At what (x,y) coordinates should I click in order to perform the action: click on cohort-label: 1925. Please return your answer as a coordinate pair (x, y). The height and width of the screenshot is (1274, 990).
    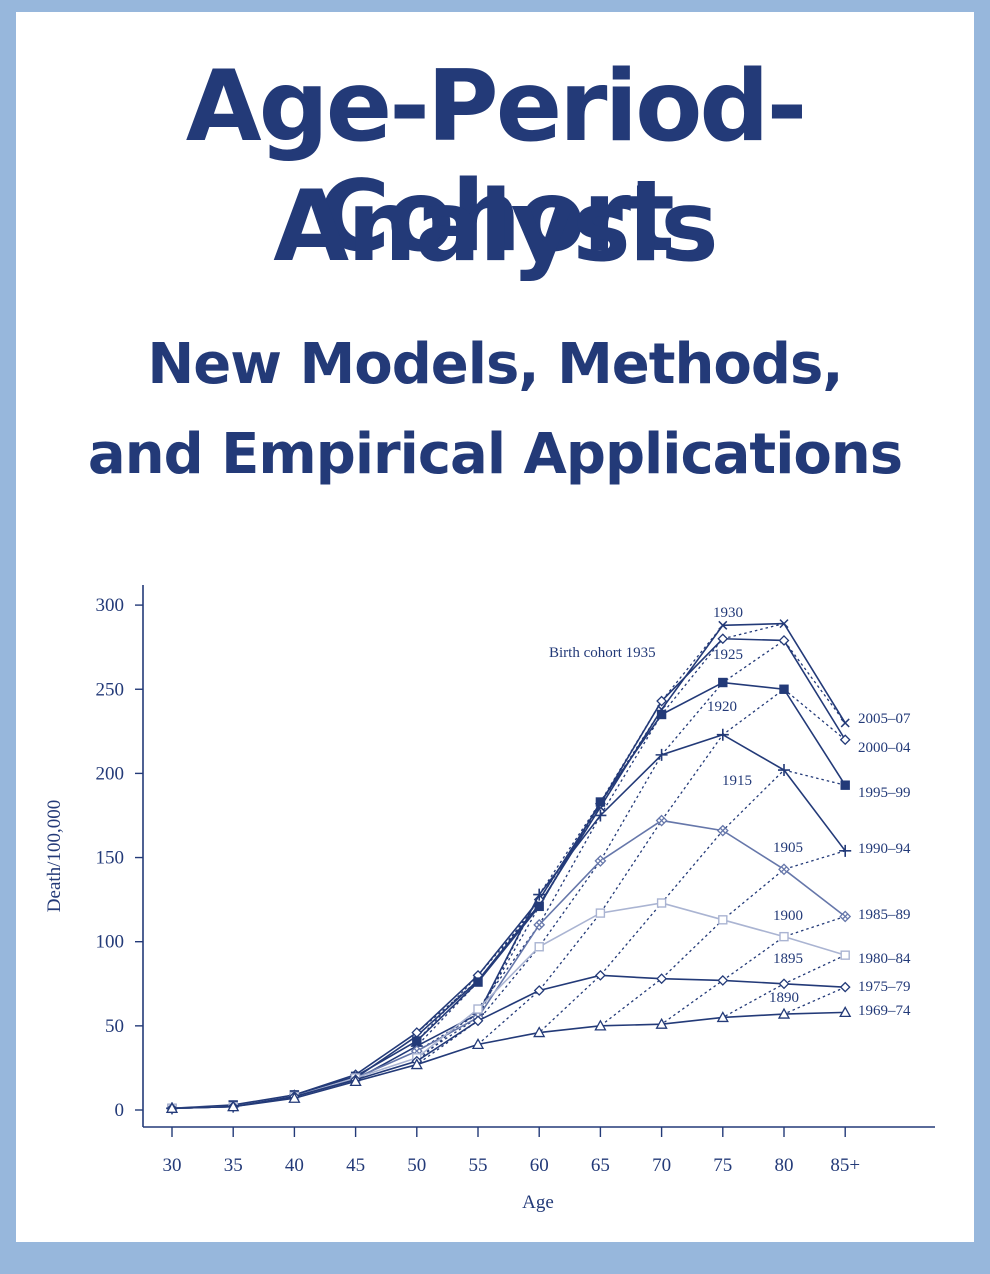
    Looking at the image, I should click on (728, 655).